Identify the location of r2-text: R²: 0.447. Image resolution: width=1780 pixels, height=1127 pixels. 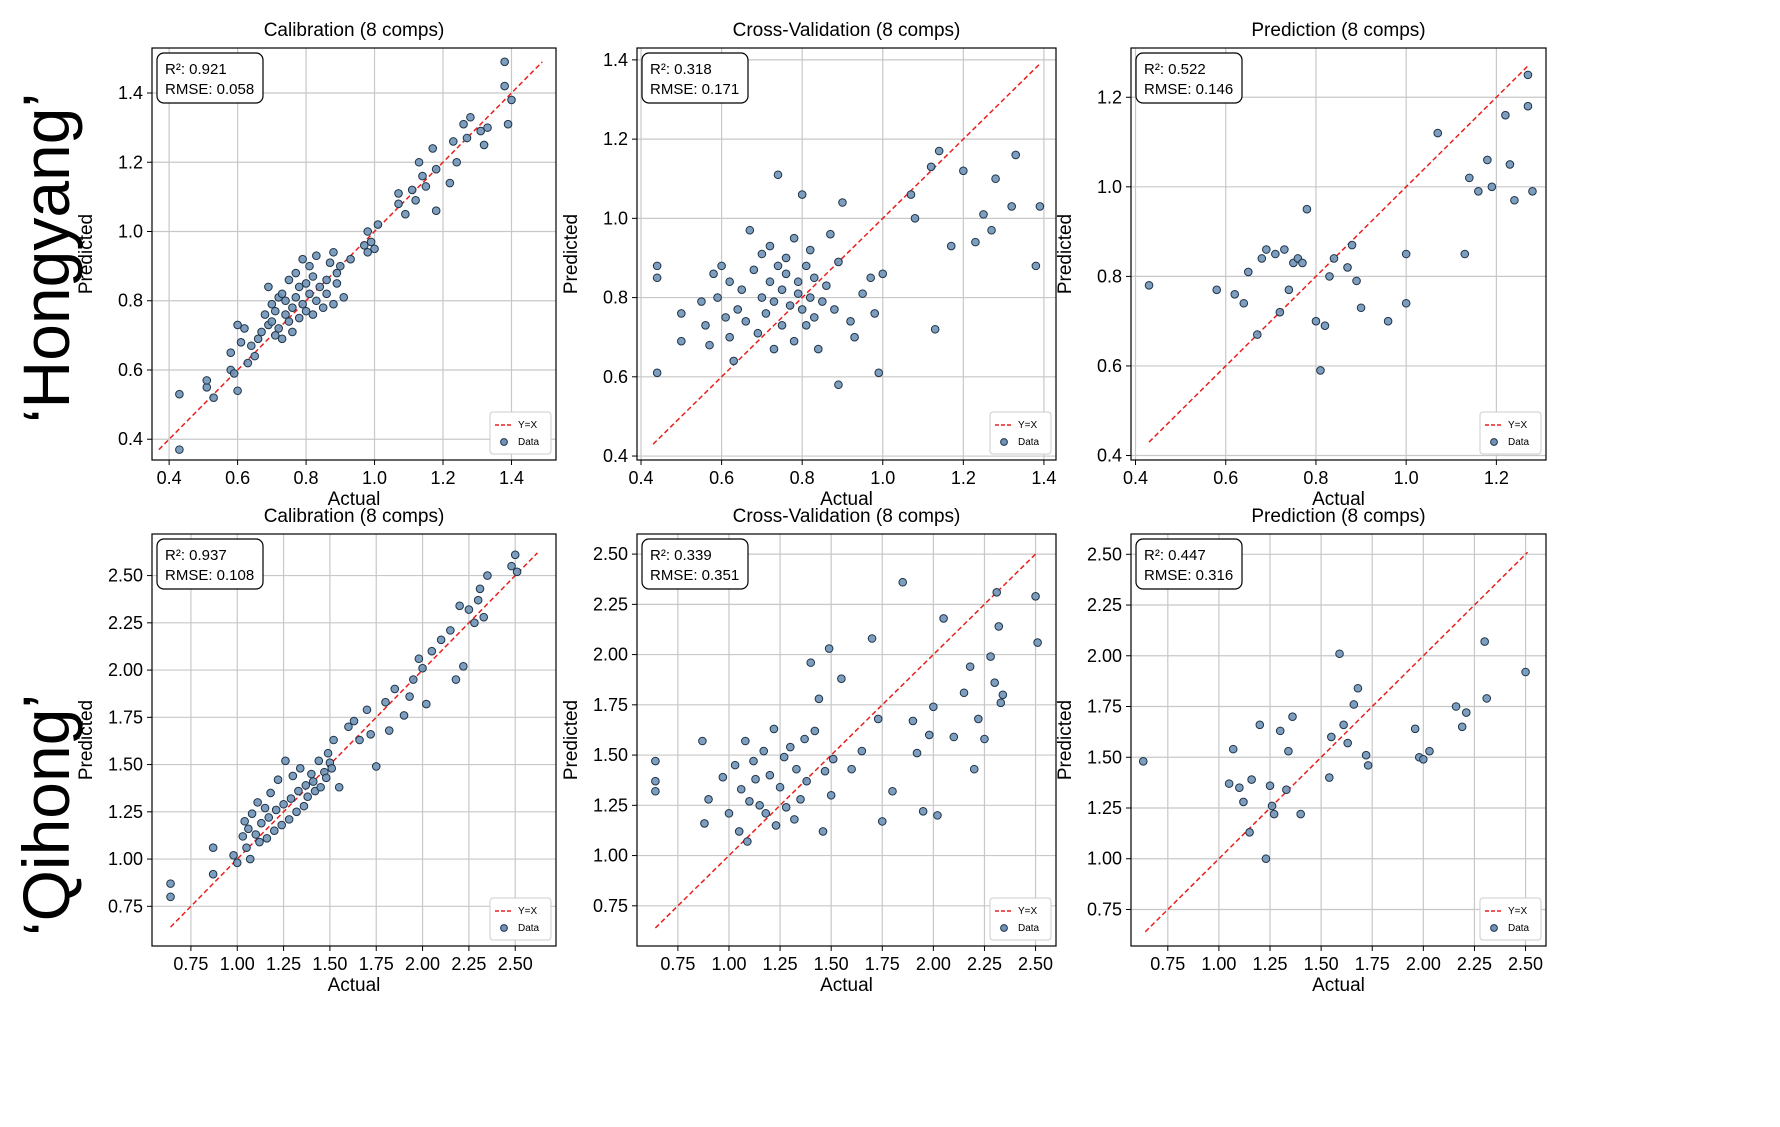
(1175, 555).